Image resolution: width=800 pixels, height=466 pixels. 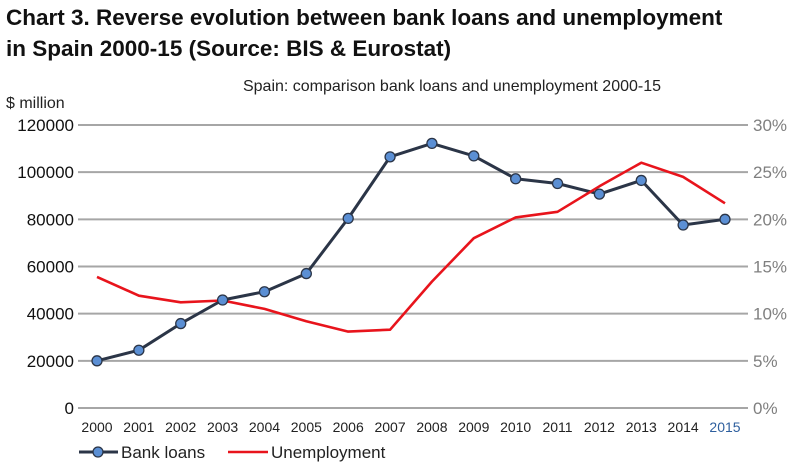 I want to click on left-axis-tick-label: 0, so click(x=69, y=408).